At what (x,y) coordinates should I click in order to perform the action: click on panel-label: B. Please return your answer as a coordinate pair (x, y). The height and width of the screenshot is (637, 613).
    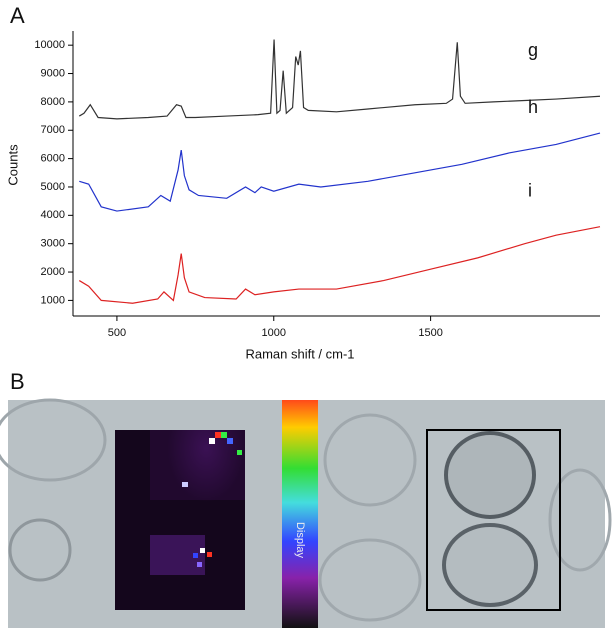
    Looking at the image, I should click on (17, 381).